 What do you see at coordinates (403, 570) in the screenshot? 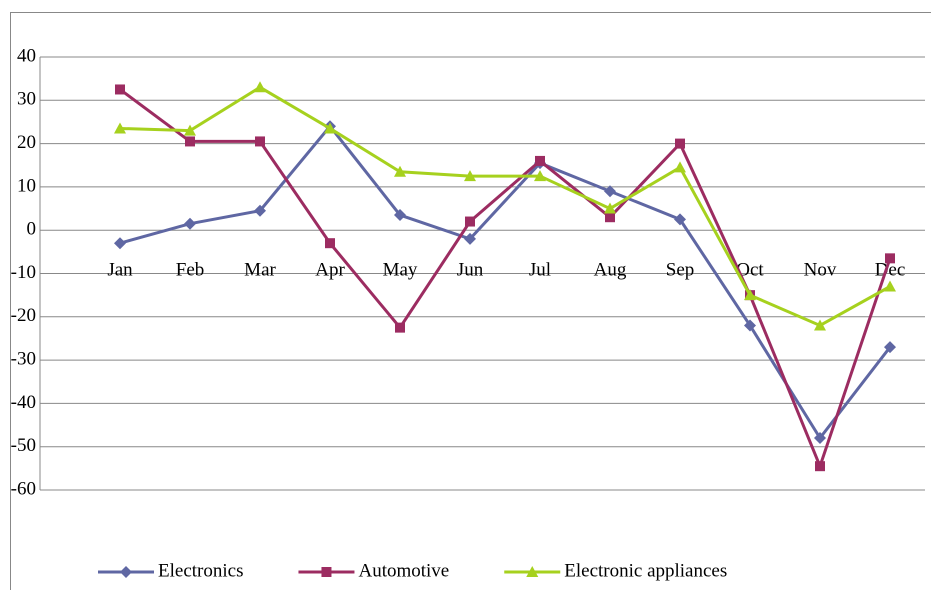
I see `legend-label: Automotive` at bounding box center [403, 570].